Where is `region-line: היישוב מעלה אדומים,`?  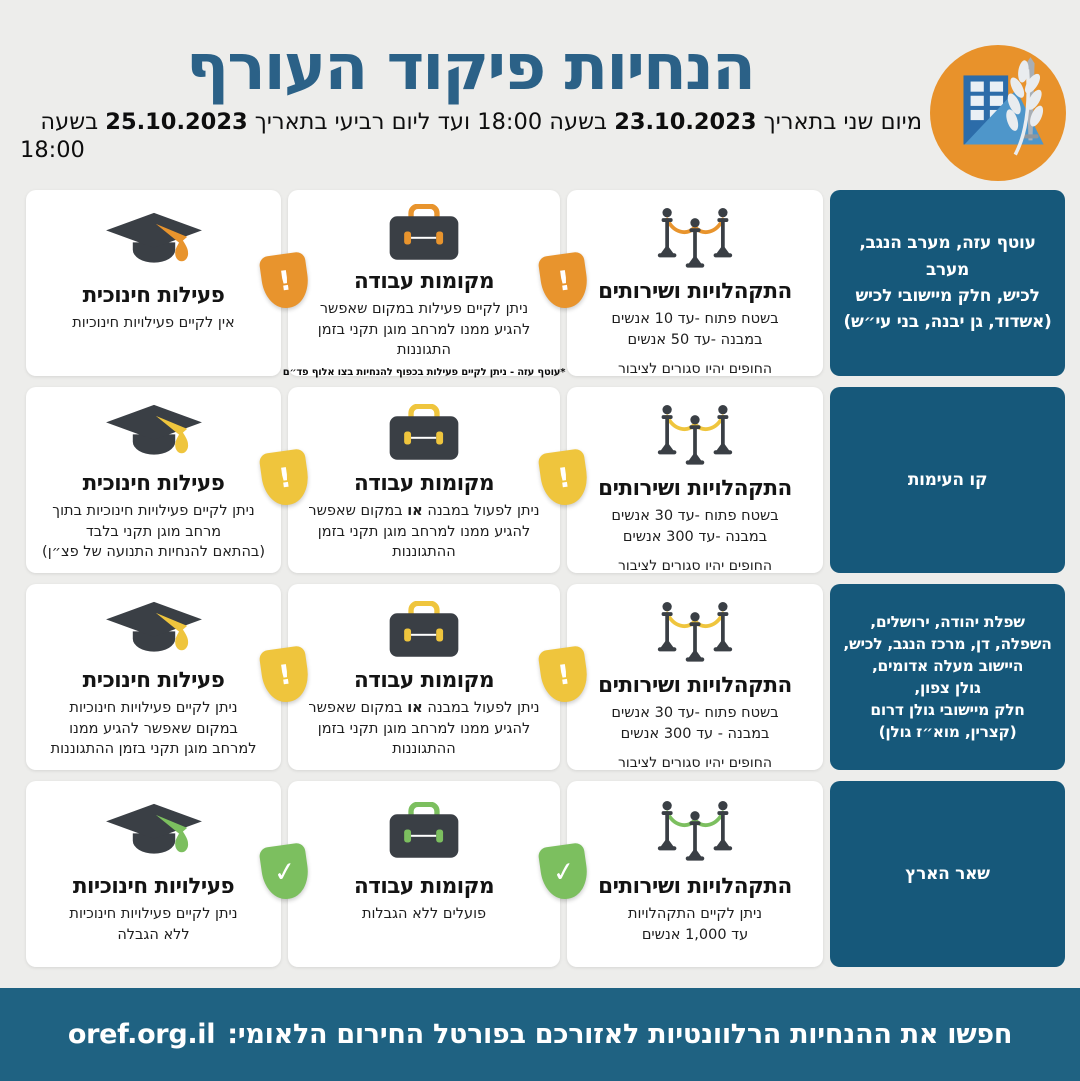
region-line: היישוב מעלה אדומים, is located at coordinates (947, 666).